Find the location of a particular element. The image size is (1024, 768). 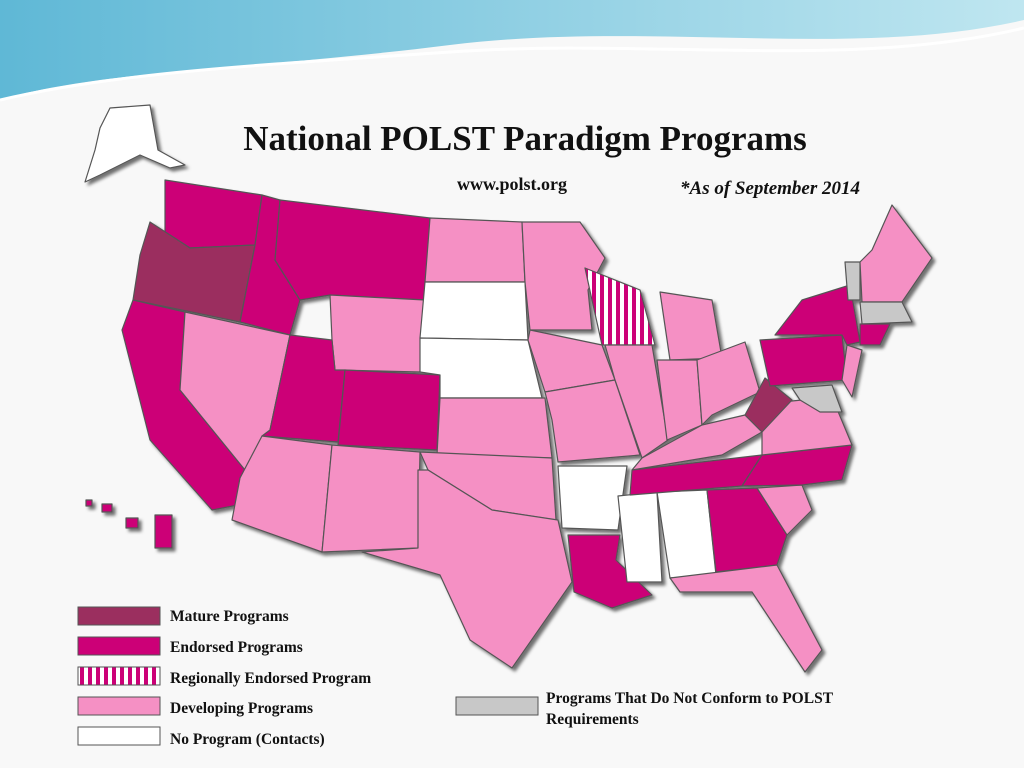

alaska is located at coordinates (135, 143).